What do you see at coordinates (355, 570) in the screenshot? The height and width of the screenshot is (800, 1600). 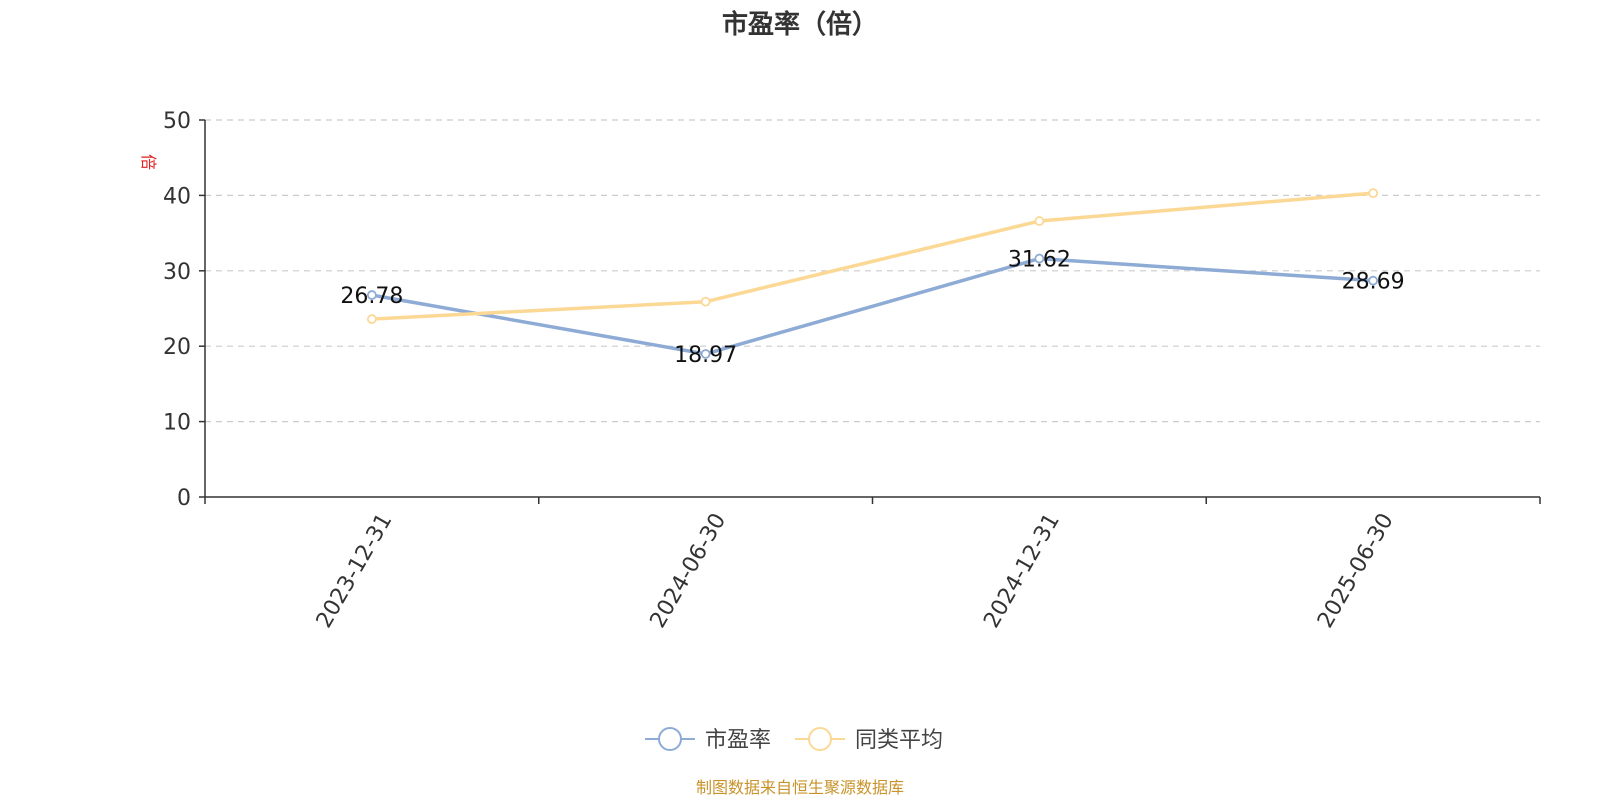 I see `x-tick-label: 2023-12-31` at bounding box center [355, 570].